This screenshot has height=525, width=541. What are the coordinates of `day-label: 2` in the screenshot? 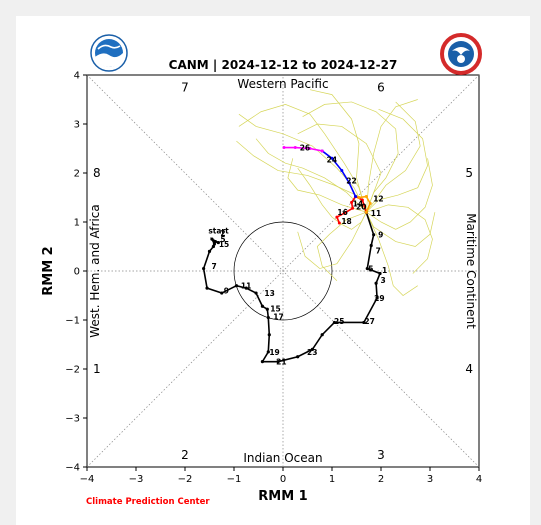 It's located at (222, 233).